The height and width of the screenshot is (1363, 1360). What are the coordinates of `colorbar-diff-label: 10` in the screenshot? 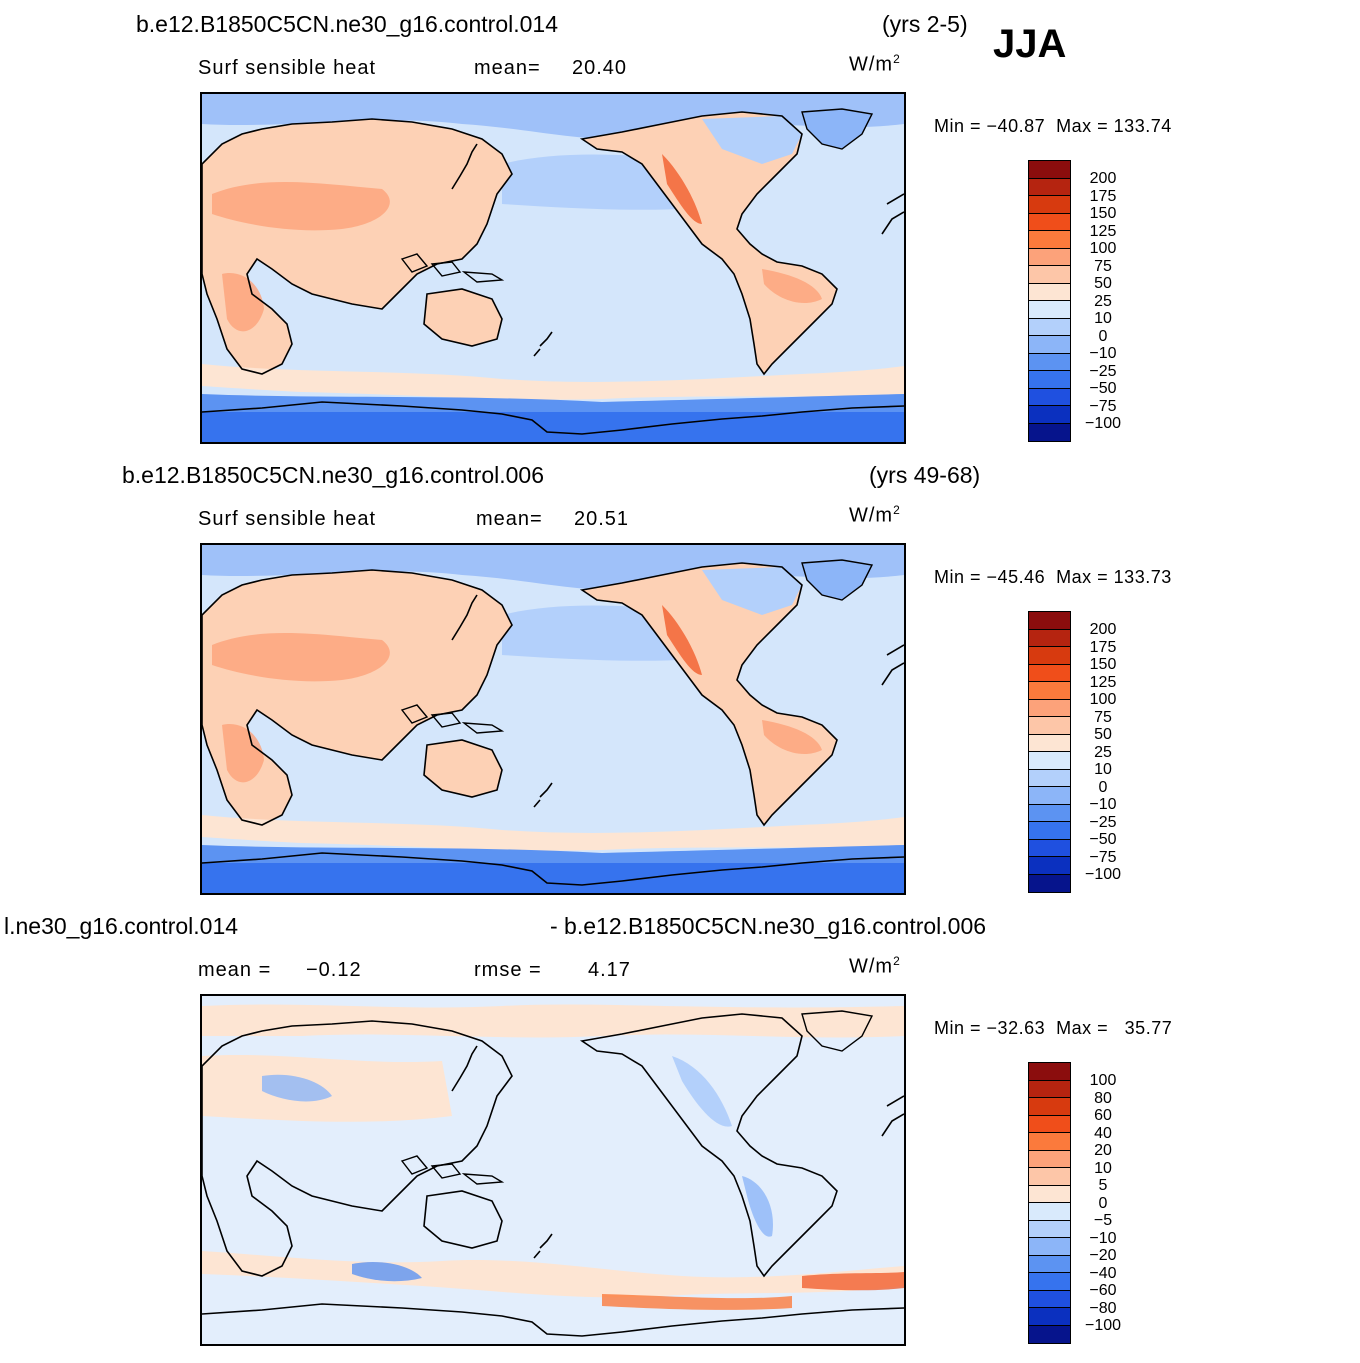 It's located at (1103, 1168).